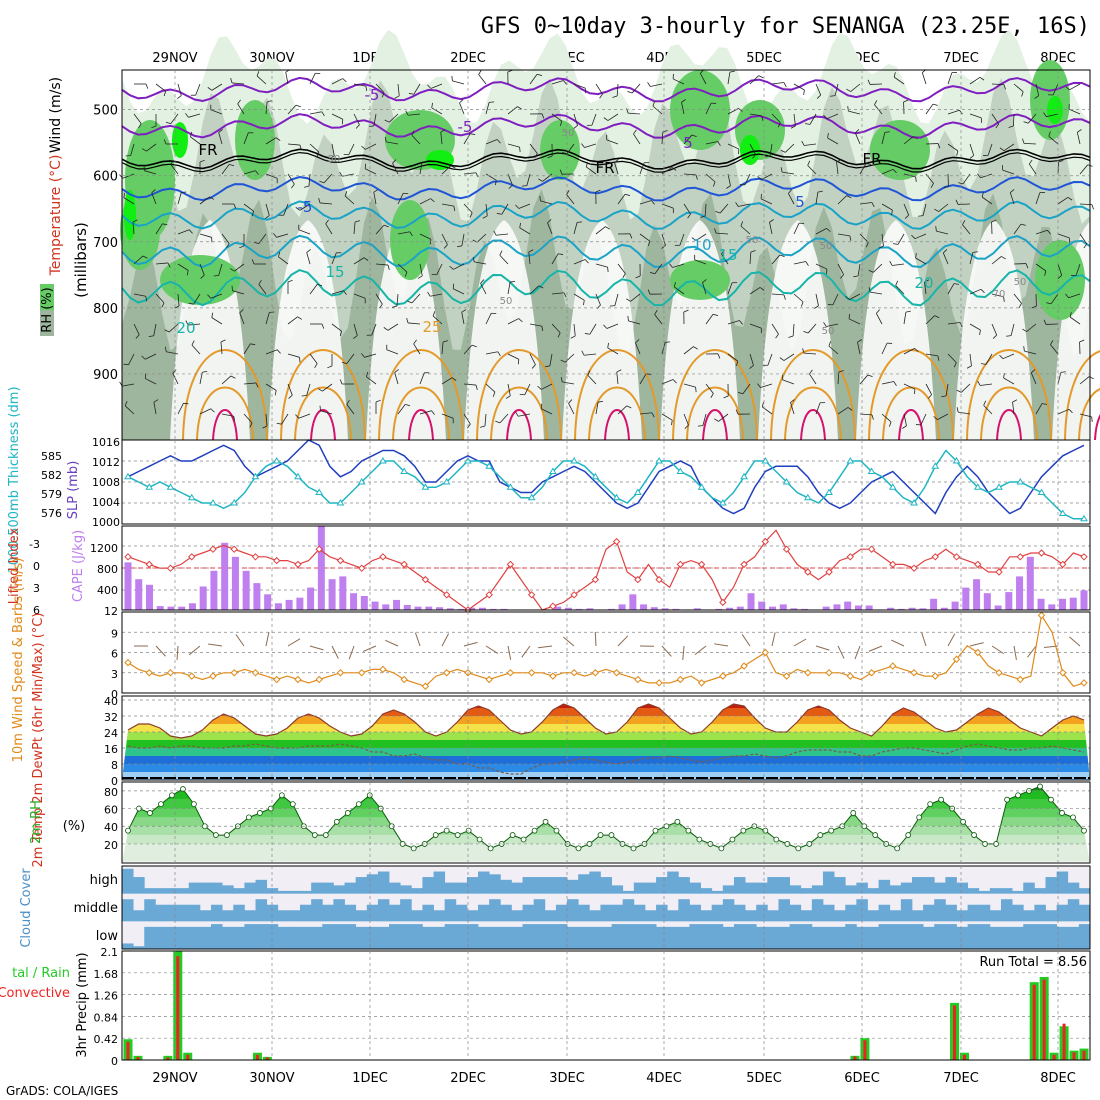  I want to click on wind-speed-point, so click(213, 676).